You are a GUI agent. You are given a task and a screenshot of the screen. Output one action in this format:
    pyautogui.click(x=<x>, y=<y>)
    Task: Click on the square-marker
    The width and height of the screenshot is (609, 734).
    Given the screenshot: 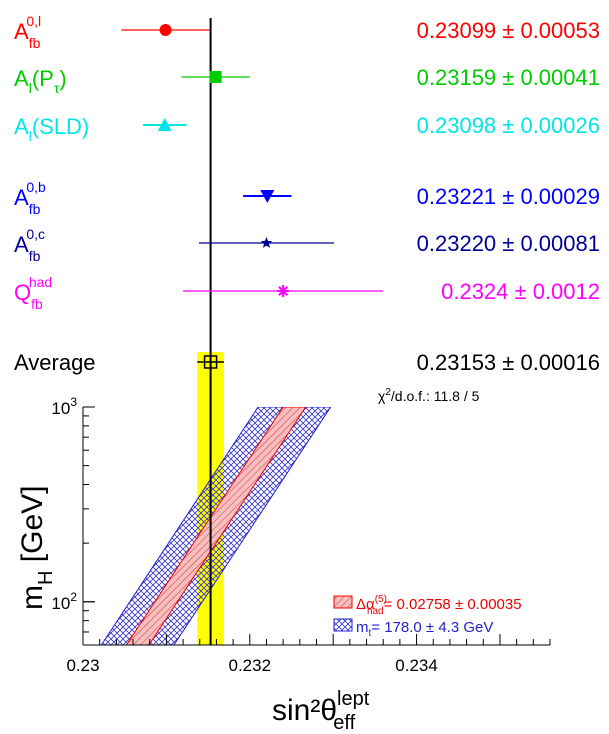 What is the action you would take?
    pyautogui.click(x=215, y=77)
    